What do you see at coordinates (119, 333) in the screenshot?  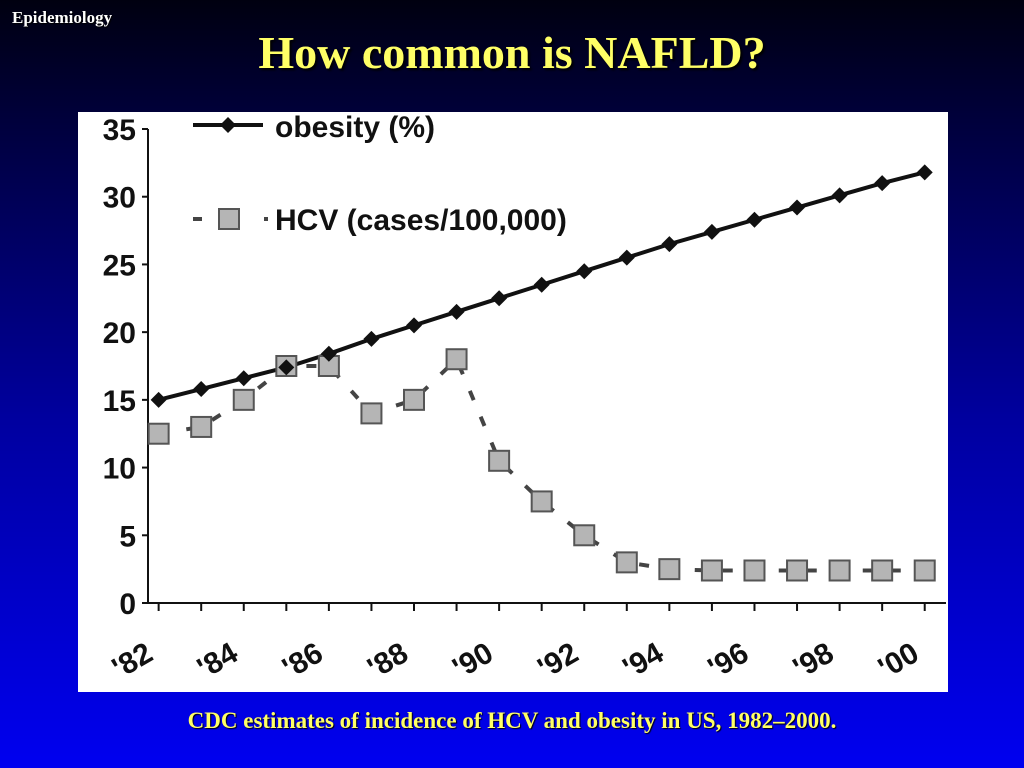 I see `y-tick-label: 20` at bounding box center [119, 333].